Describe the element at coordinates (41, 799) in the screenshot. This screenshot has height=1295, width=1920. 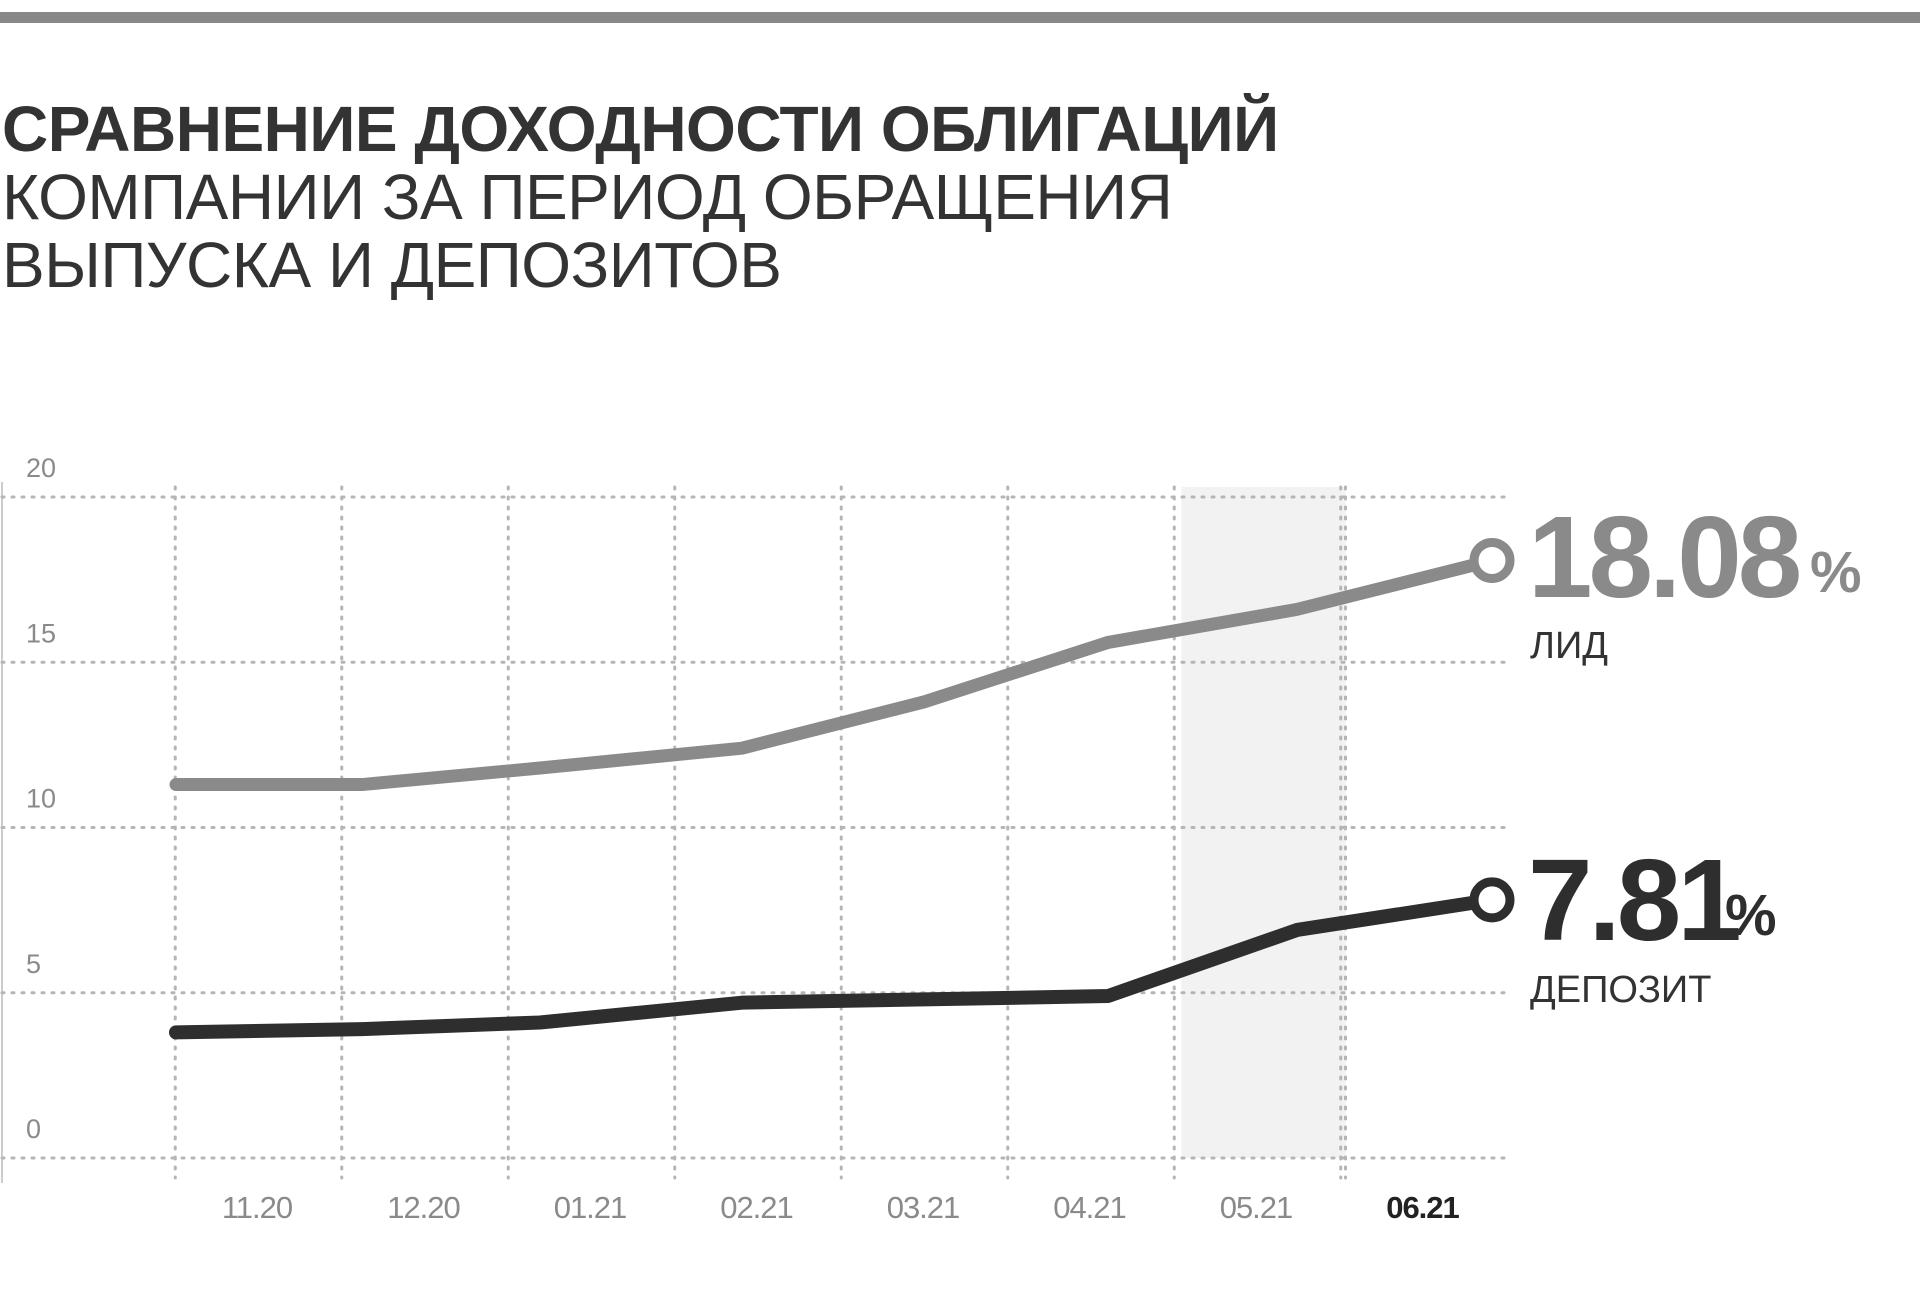
I see `y-tick-label: 10` at that location.